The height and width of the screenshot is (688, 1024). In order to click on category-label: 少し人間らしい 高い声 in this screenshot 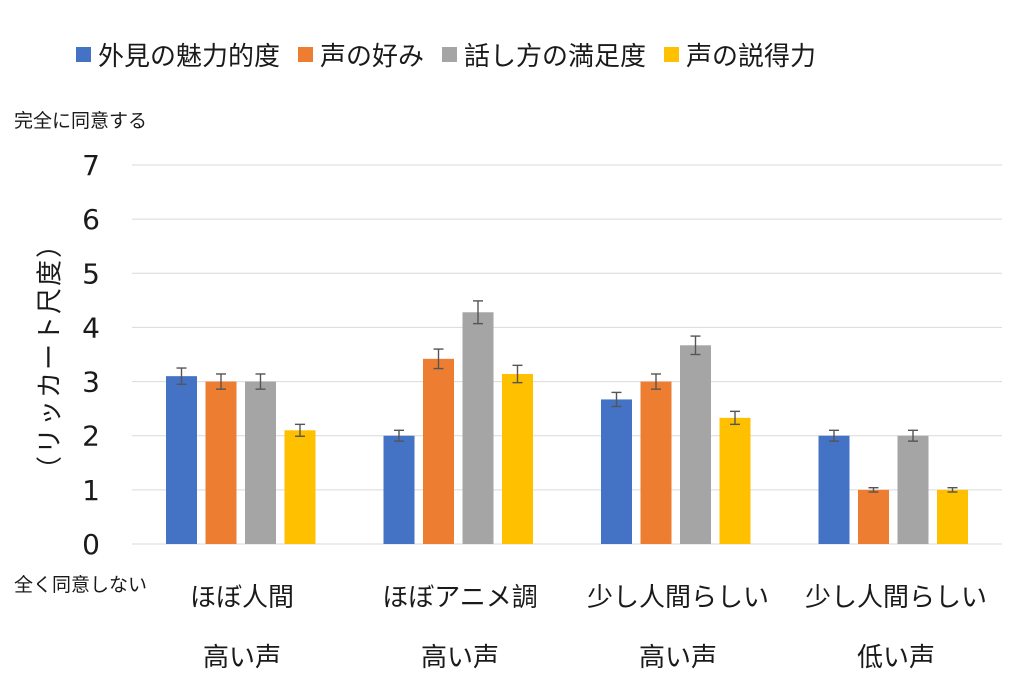, I will do `click(678, 628)`.